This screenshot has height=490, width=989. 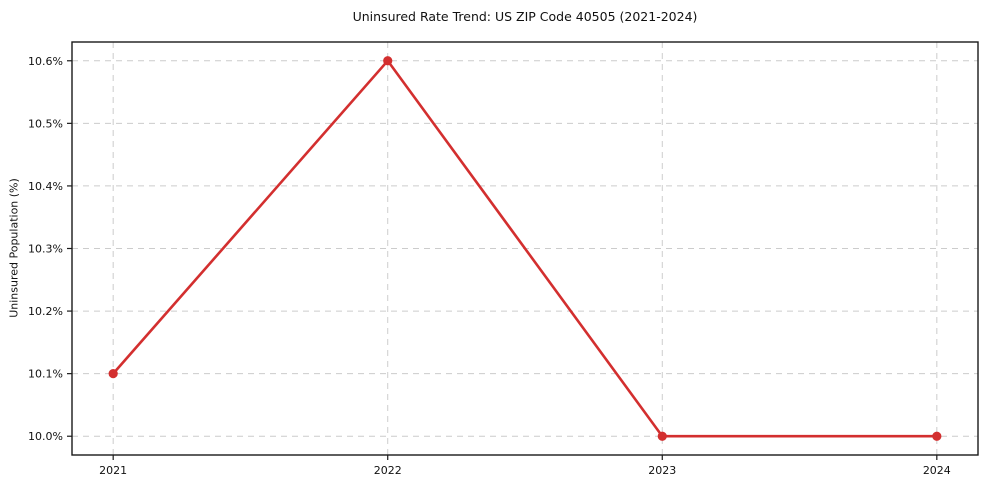 What do you see at coordinates (937, 470) in the screenshot?
I see `x-tick-label: 2024` at bounding box center [937, 470].